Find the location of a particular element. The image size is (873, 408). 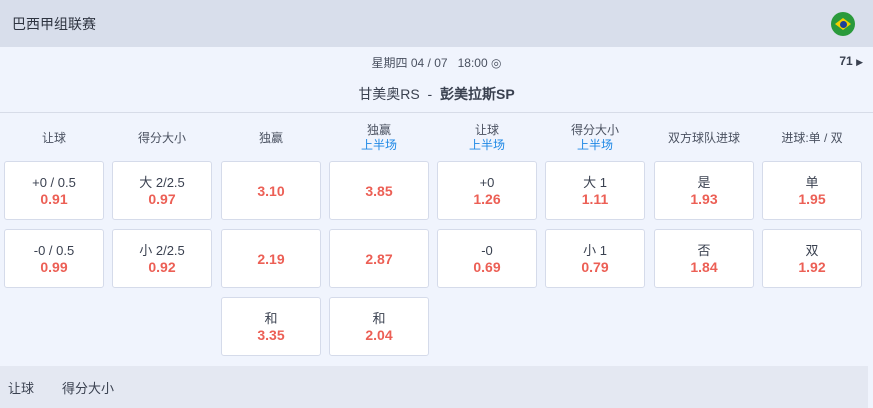

odds-value: 0.97 is located at coordinates (162, 198).